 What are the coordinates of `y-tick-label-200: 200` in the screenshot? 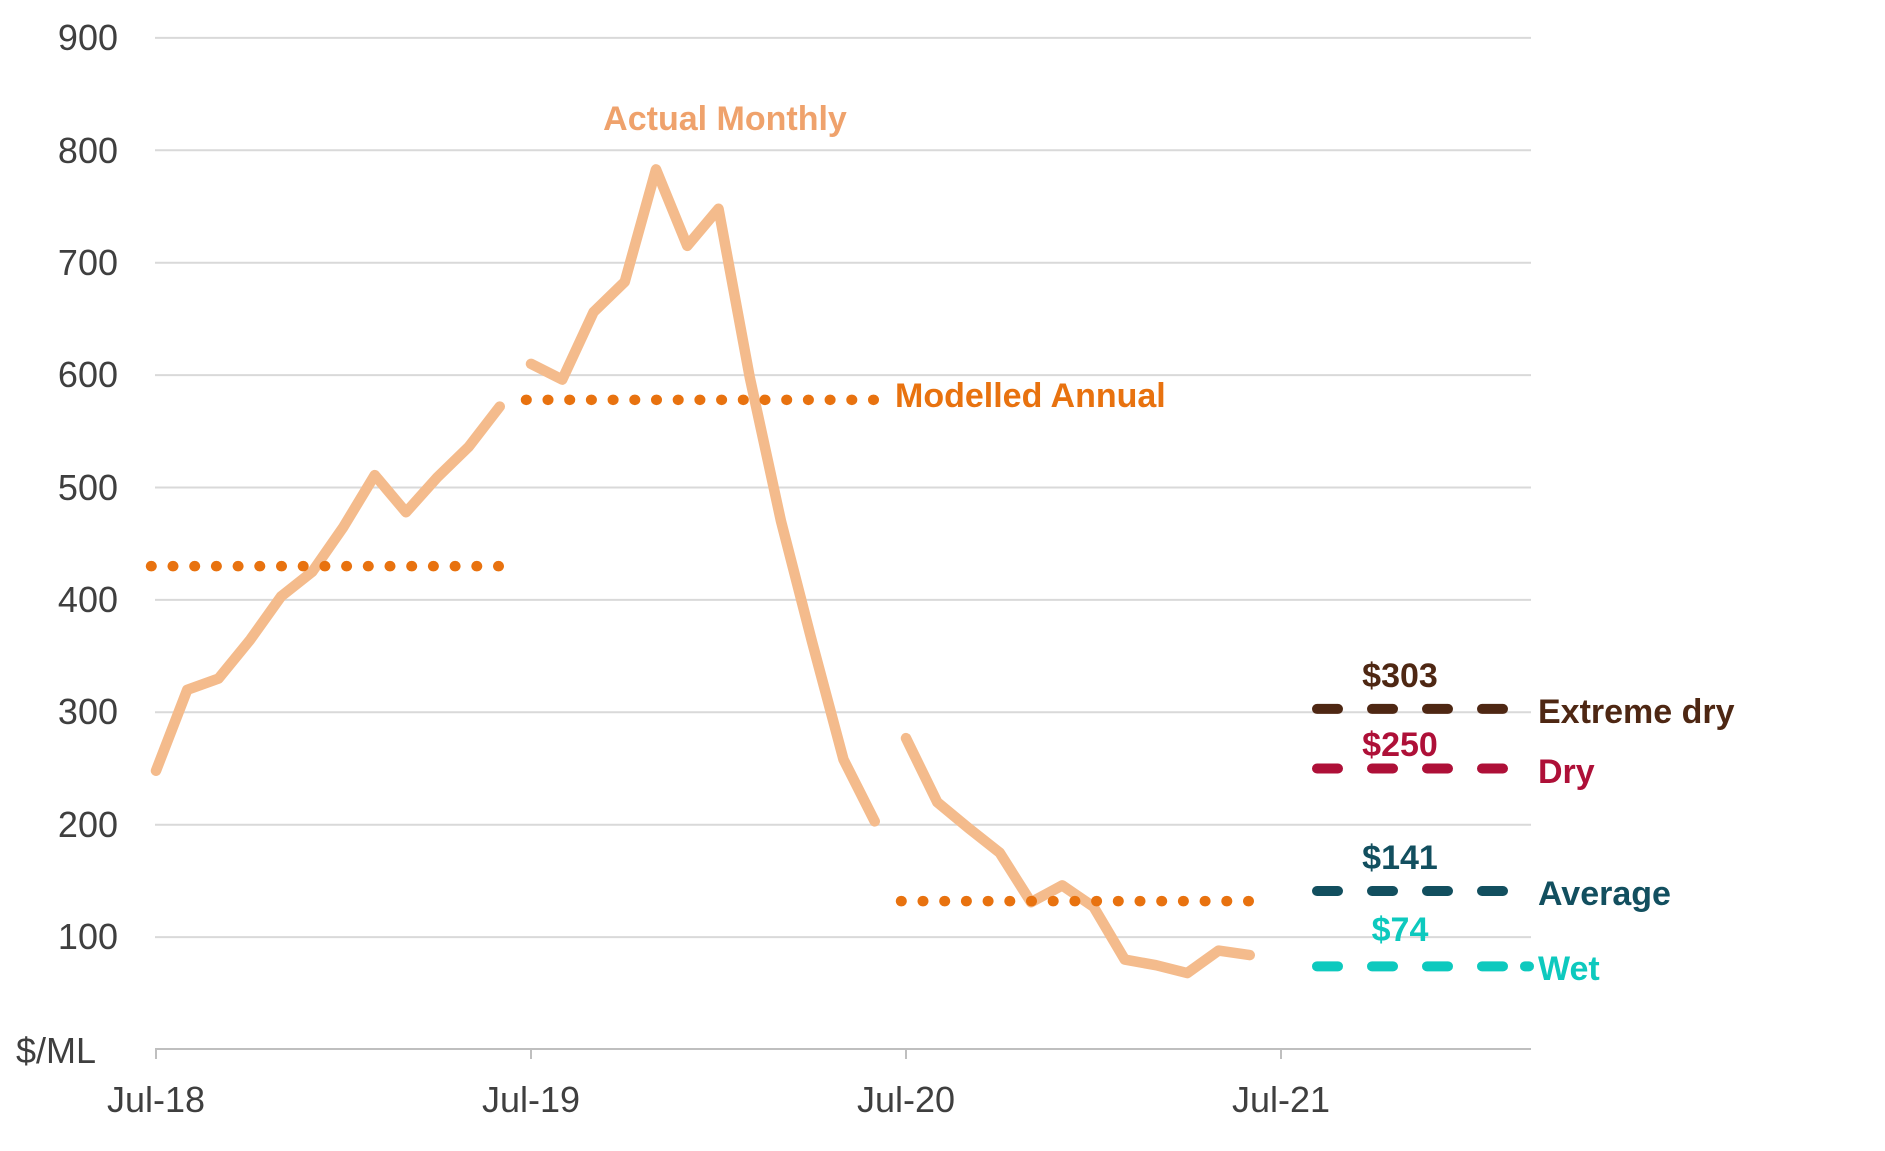 It's located at (87, 824).